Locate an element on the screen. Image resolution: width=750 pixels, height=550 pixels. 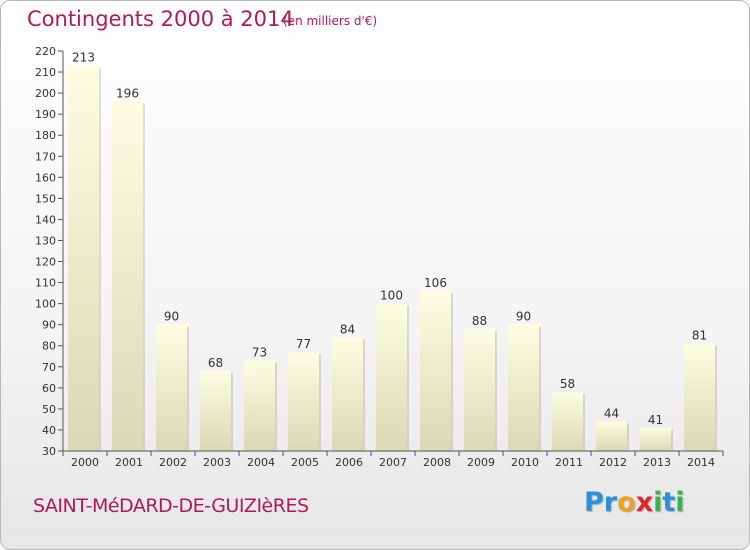
x-tick-label: 2004 is located at coordinates (261, 462).